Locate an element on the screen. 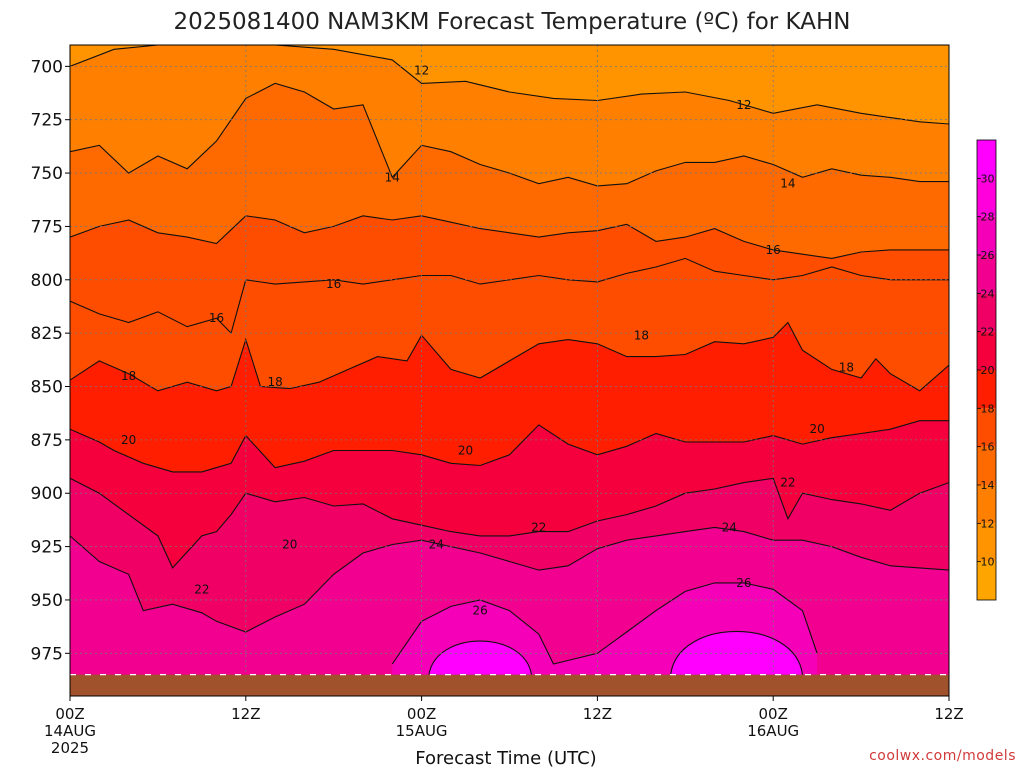 The image size is (1024, 768). ground-surface is located at coordinates (509, 685).